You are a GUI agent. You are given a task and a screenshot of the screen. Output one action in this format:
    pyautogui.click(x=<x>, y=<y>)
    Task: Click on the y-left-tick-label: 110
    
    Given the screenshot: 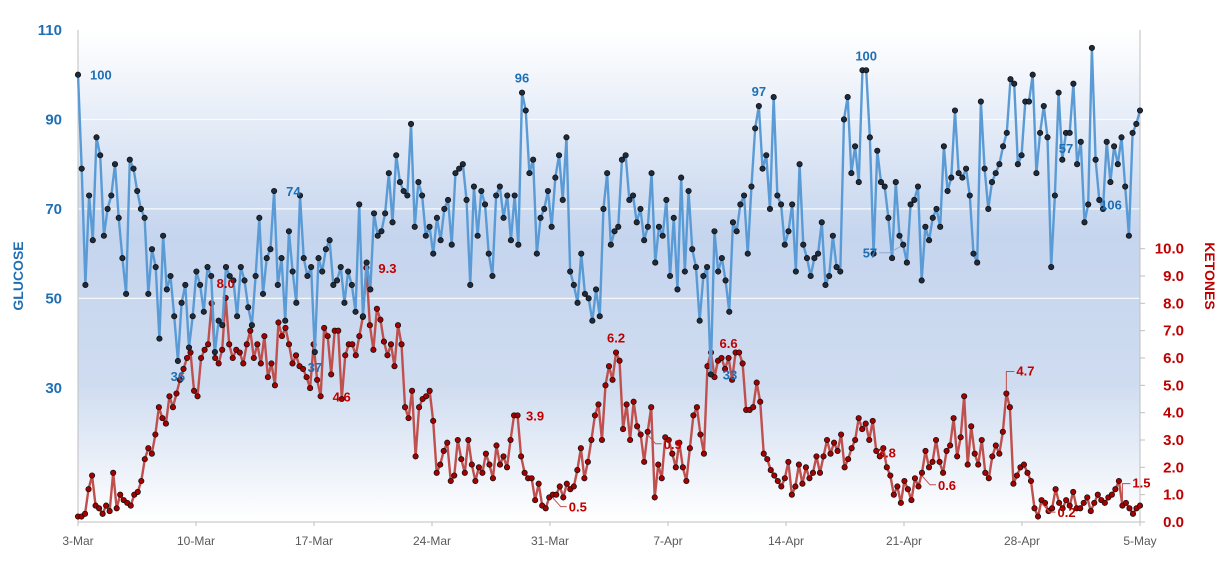 What is the action you would take?
    pyautogui.click(x=50, y=30)
    